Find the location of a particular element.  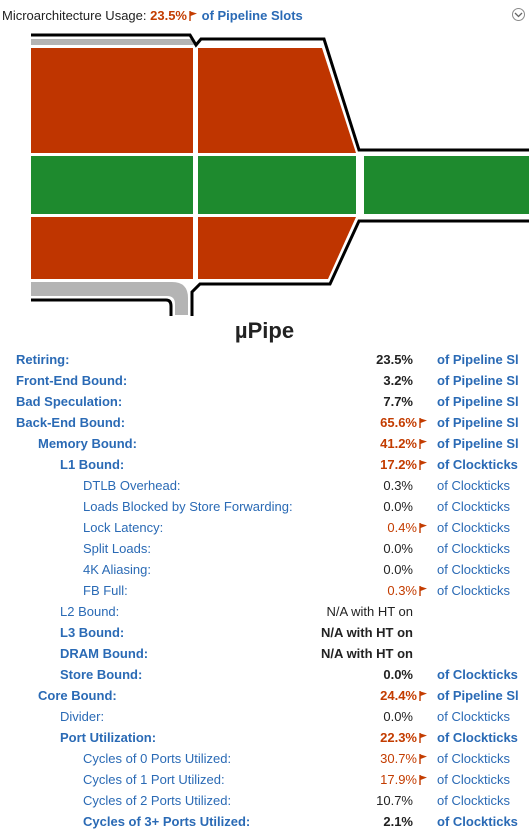

metric-value-dram-bound: N/A with HT on is located at coordinates (367, 654).